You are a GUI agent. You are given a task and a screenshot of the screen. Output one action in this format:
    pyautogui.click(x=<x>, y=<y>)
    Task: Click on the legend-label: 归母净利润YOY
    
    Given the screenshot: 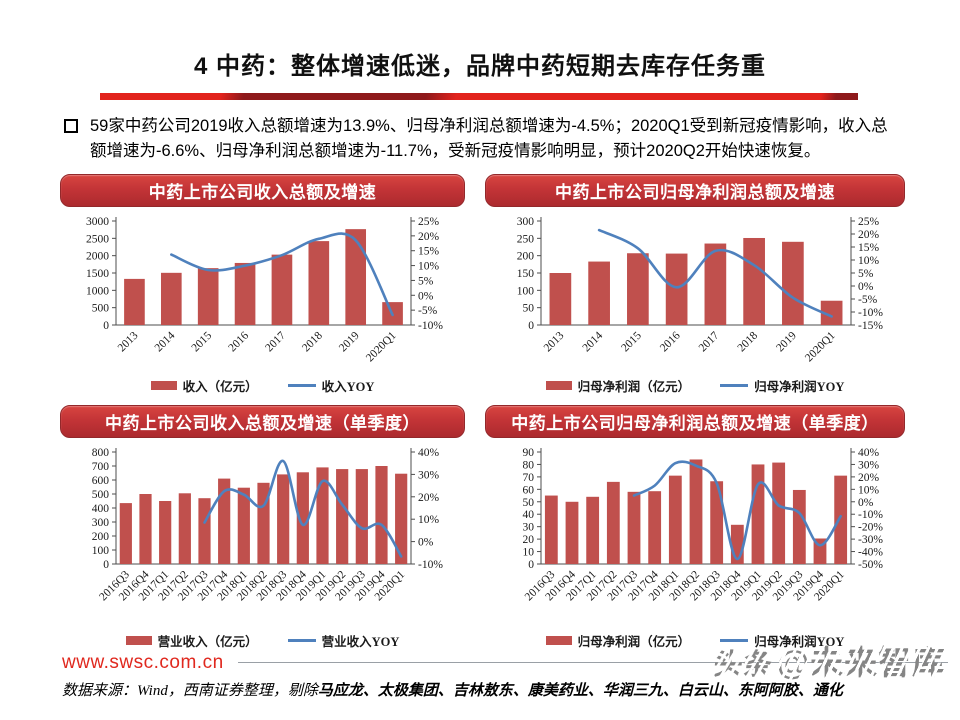 What is the action you would take?
    pyautogui.click(x=799, y=640)
    